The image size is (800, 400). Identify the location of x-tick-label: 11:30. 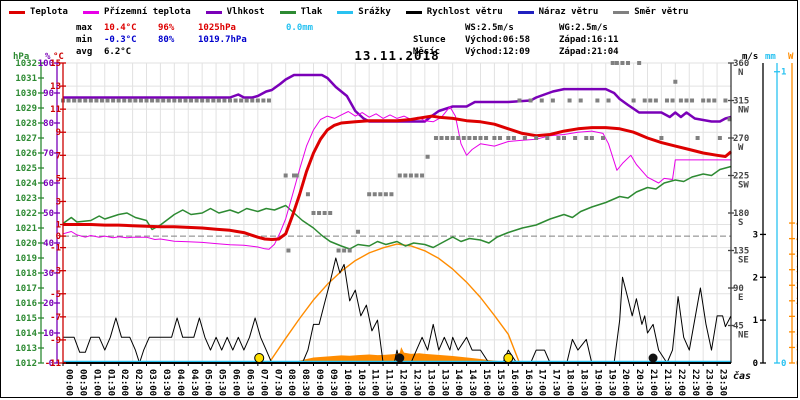
(389, 382).